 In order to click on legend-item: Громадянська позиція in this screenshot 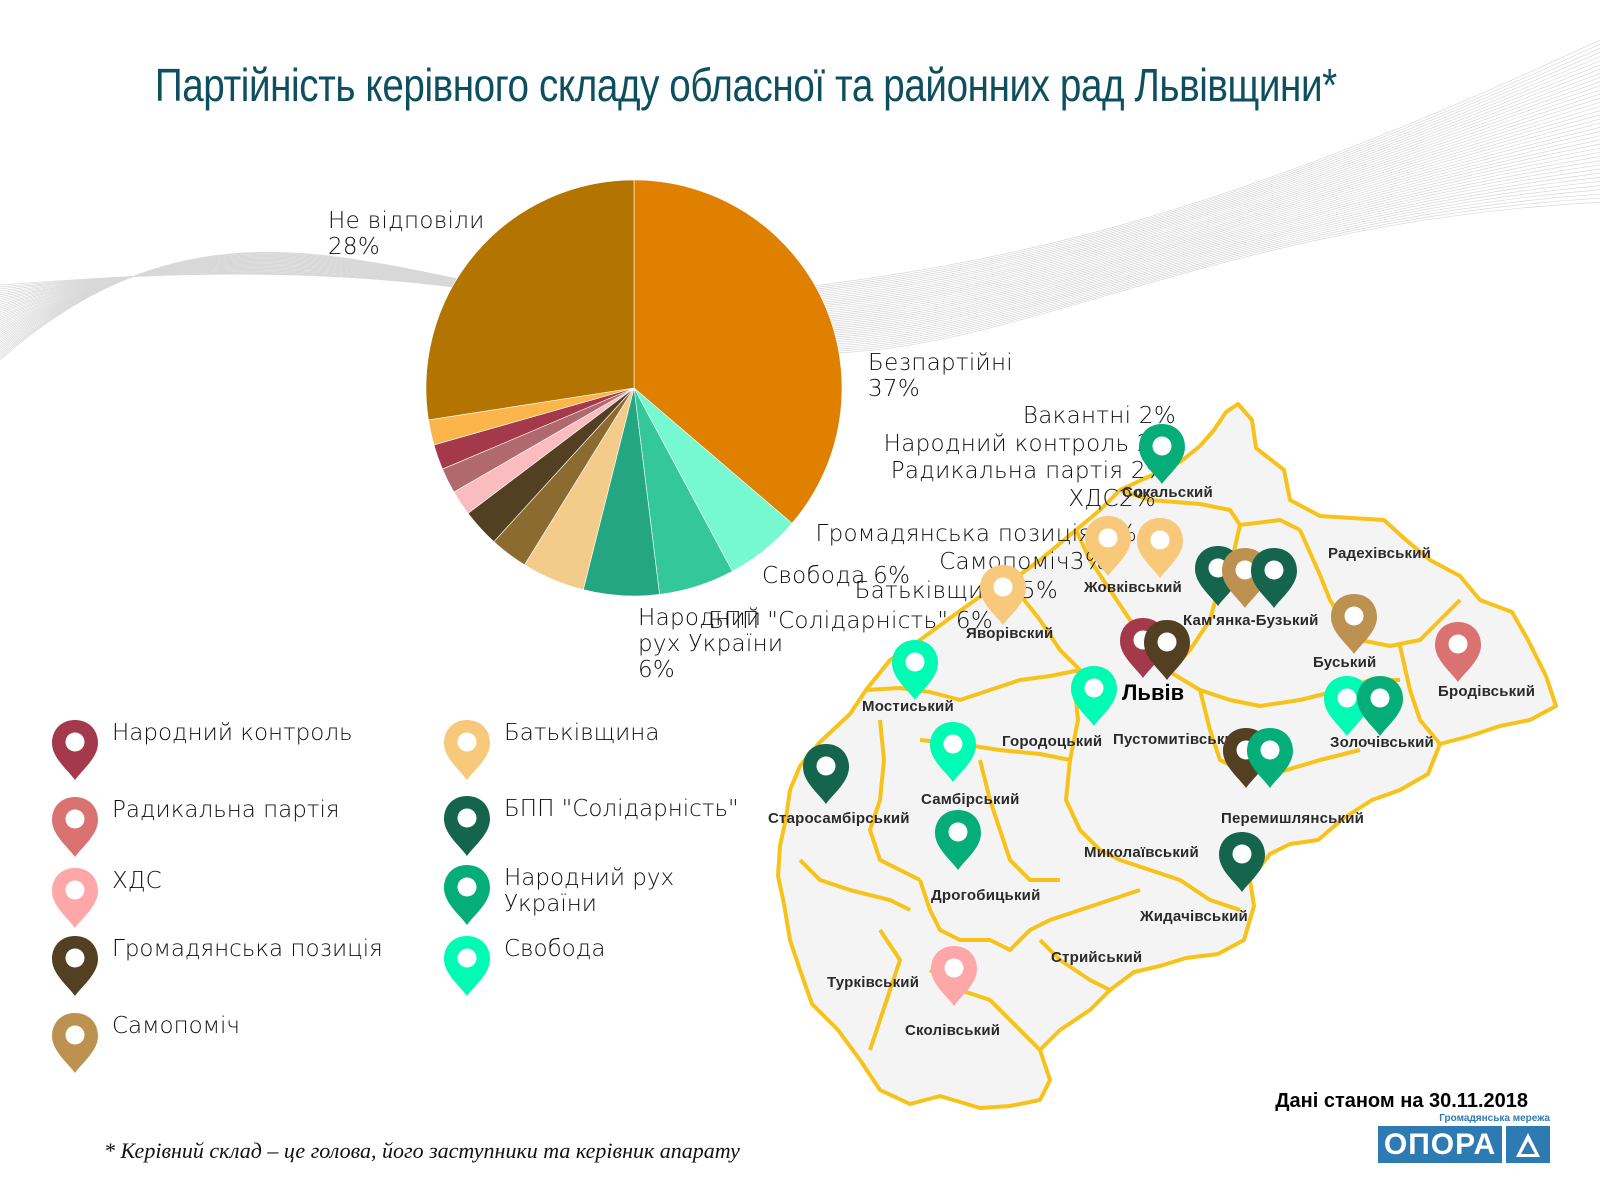, I will do `click(216, 966)`.